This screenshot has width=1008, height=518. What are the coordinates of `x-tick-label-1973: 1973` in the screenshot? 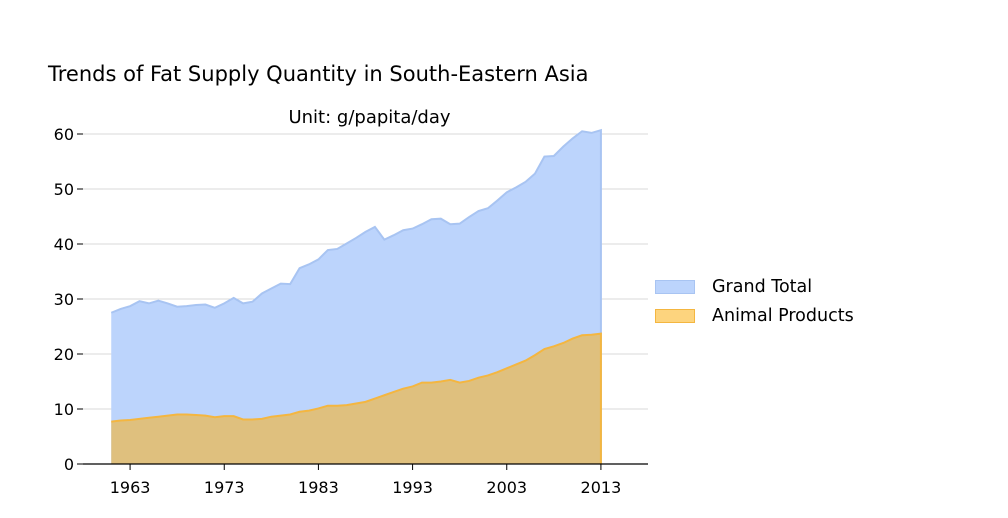 It's located at (224, 487).